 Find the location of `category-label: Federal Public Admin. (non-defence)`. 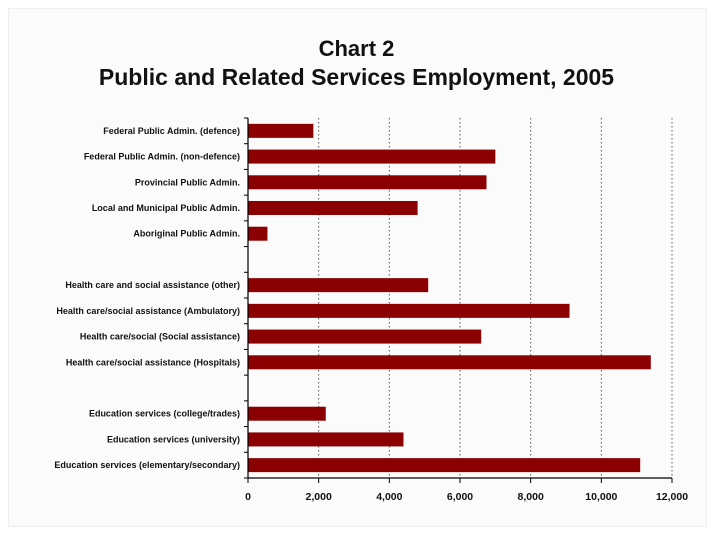

category-label: Federal Public Admin. (non-defence) is located at coordinates (162, 157).